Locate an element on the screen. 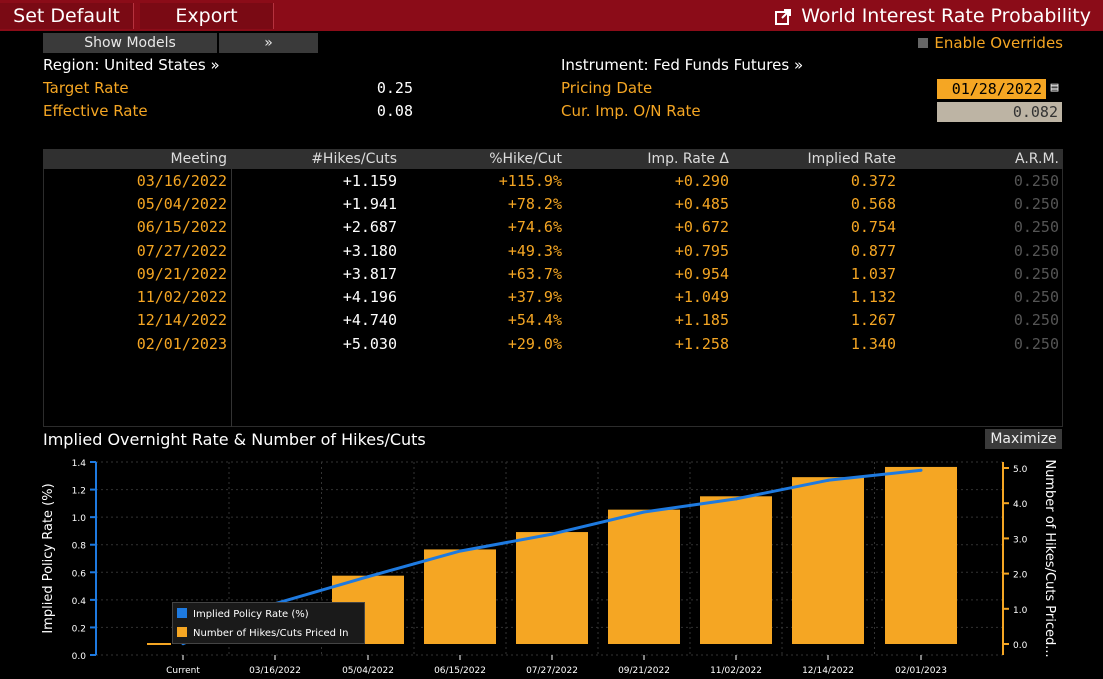 The height and width of the screenshot is (679, 1103). enable-overrides-toggle: Enable Overrides is located at coordinates (990, 43).